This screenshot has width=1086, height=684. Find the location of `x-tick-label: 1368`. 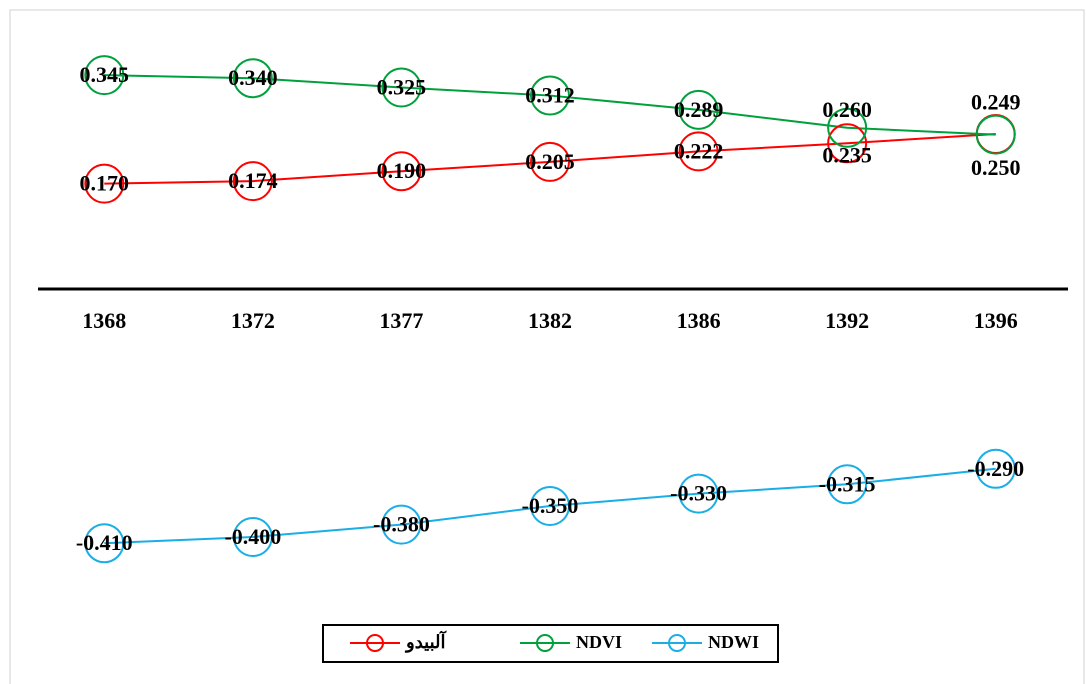

x-tick-label: 1368 is located at coordinates (104, 320).